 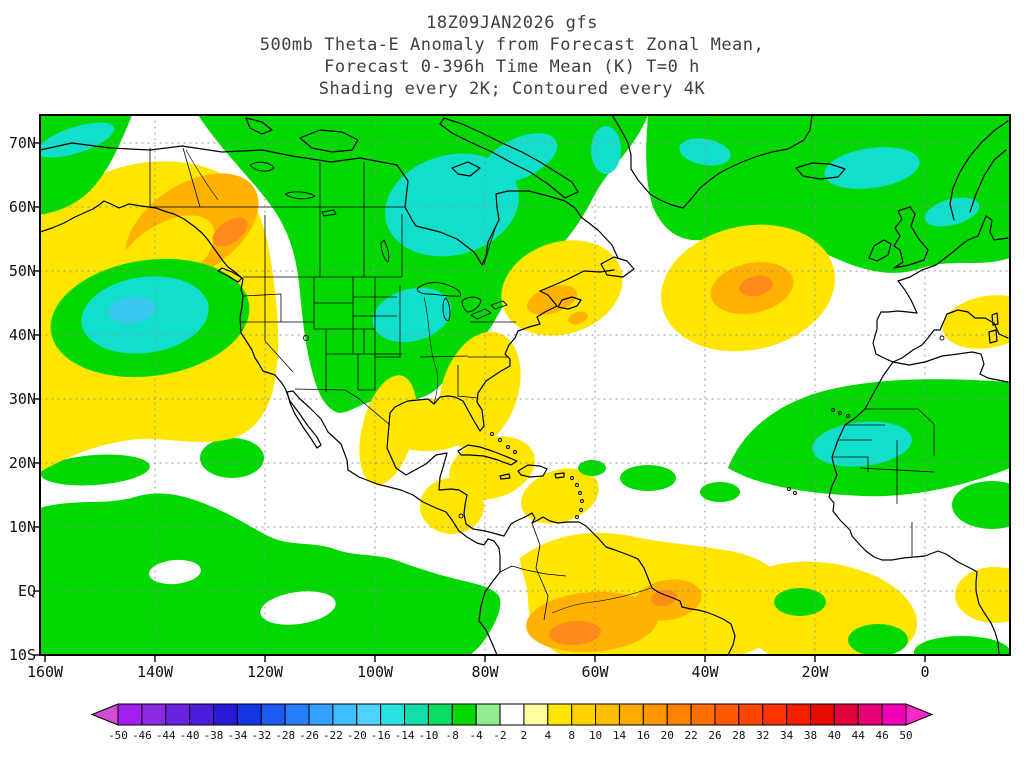 What do you see at coordinates (911, 237) in the screenshot?
I see `coast-great-britain` at bounding box center [911, 237].